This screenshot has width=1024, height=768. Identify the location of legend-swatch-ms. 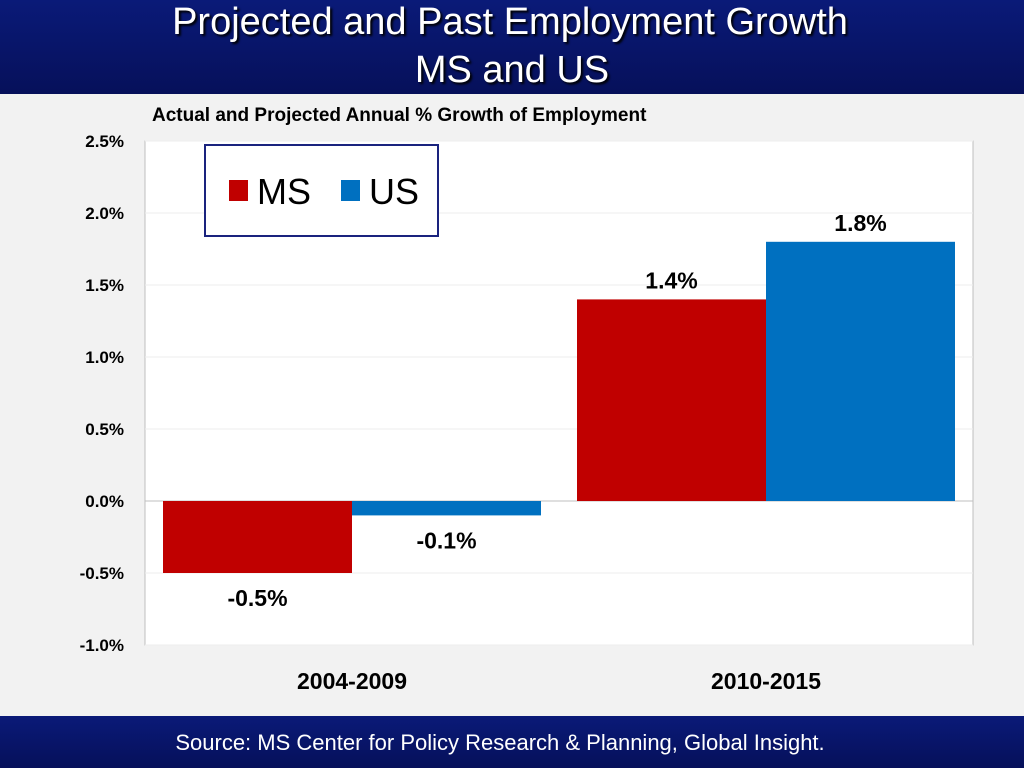
(238, 190).